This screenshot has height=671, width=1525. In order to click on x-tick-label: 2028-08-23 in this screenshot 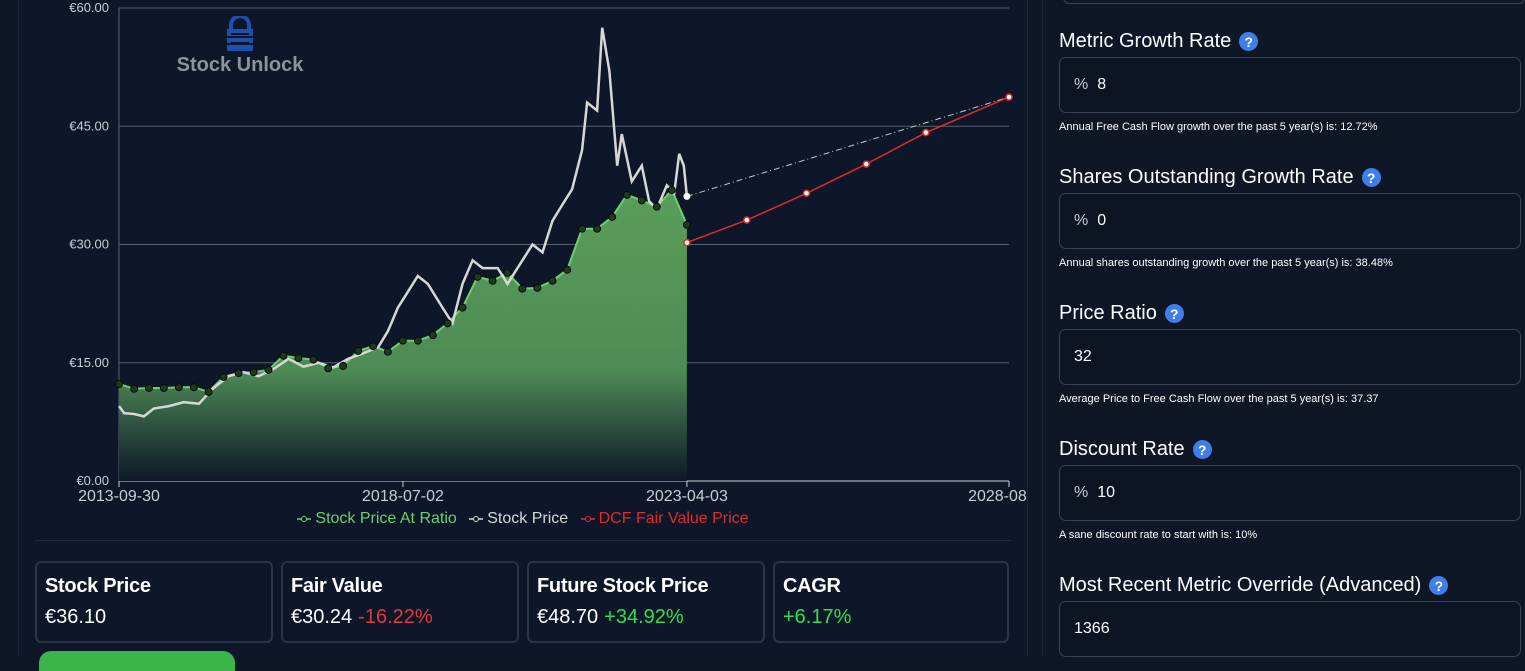, I will do `click(997, 496)`.